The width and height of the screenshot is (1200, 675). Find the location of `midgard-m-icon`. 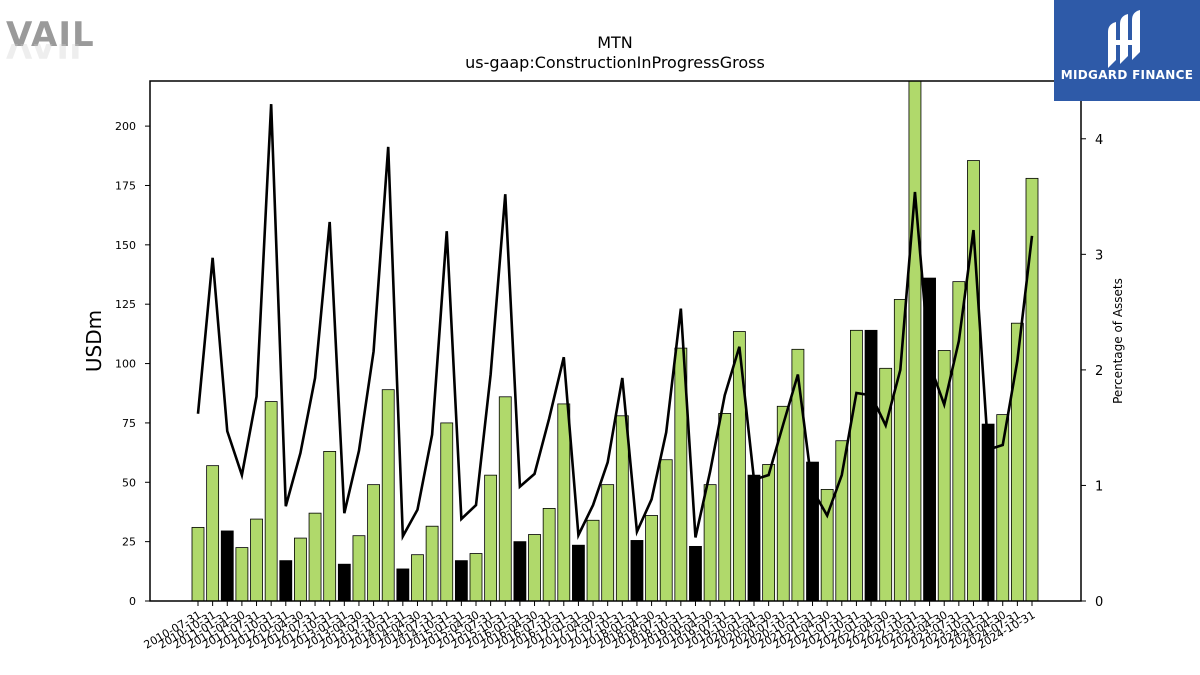

midgard-m-icon is located at coordinates (1124, 39).